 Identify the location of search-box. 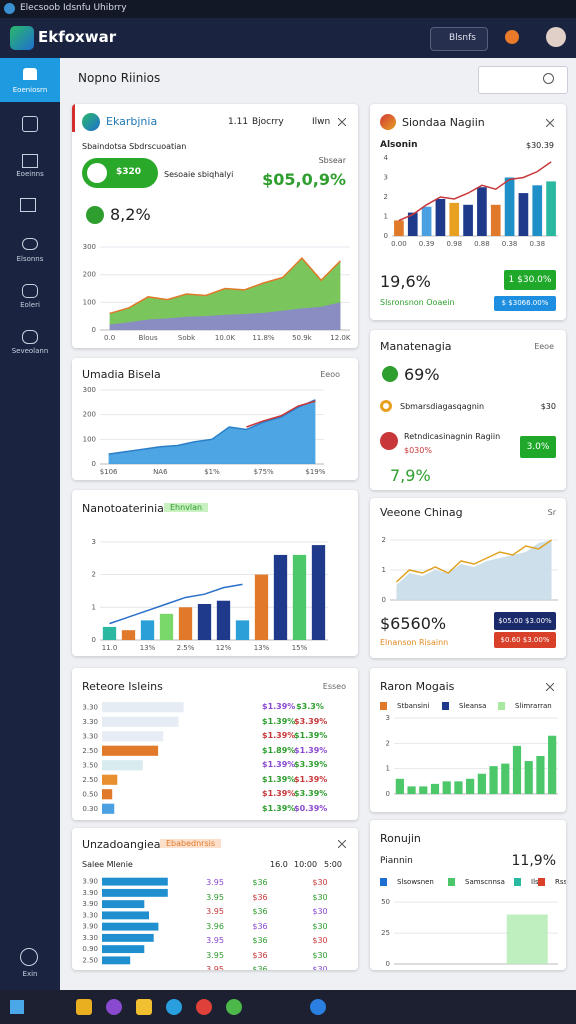
(523, 80).